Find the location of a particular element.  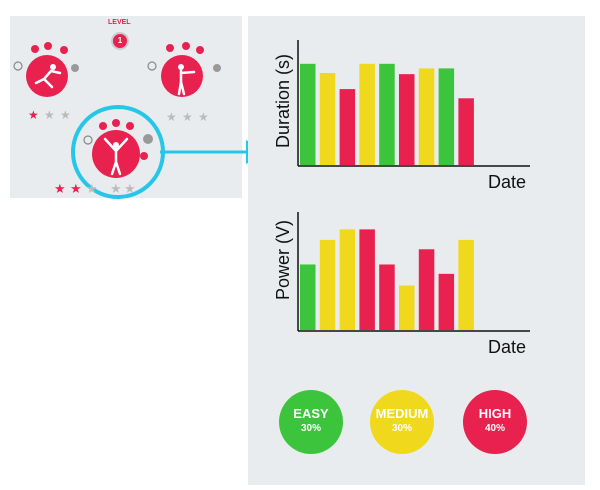

level-label: LEVEL is located at coordinates (119, 22).